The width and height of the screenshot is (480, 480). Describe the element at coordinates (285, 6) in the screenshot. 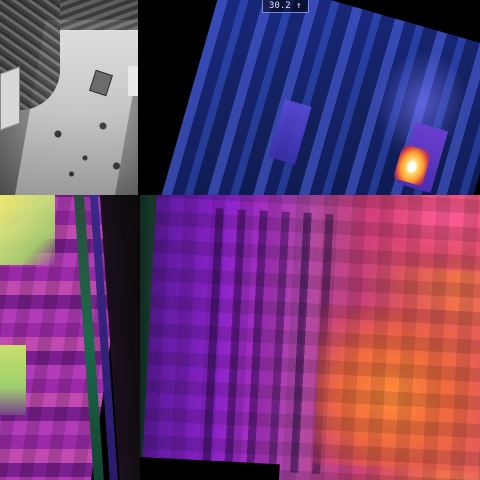

I see `temperature-readout: 30.2 ↑` at that location.